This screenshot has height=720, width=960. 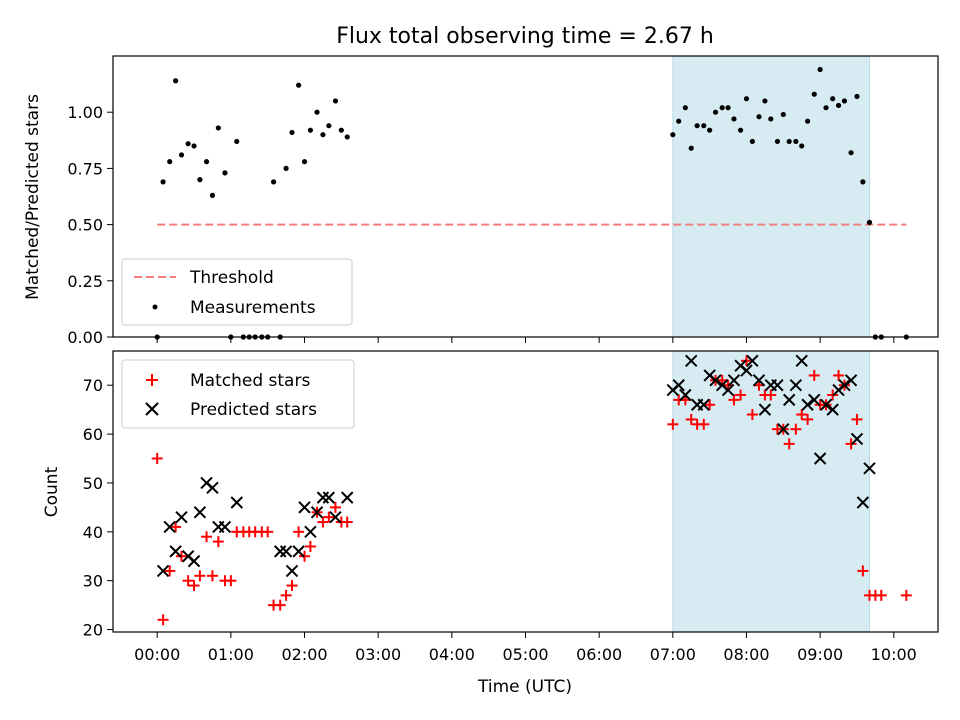 What do you see at coordinates (93, 483) in the screenshot?
I see `bot-y-tick-label: 50` at bounding box center [93, 483].